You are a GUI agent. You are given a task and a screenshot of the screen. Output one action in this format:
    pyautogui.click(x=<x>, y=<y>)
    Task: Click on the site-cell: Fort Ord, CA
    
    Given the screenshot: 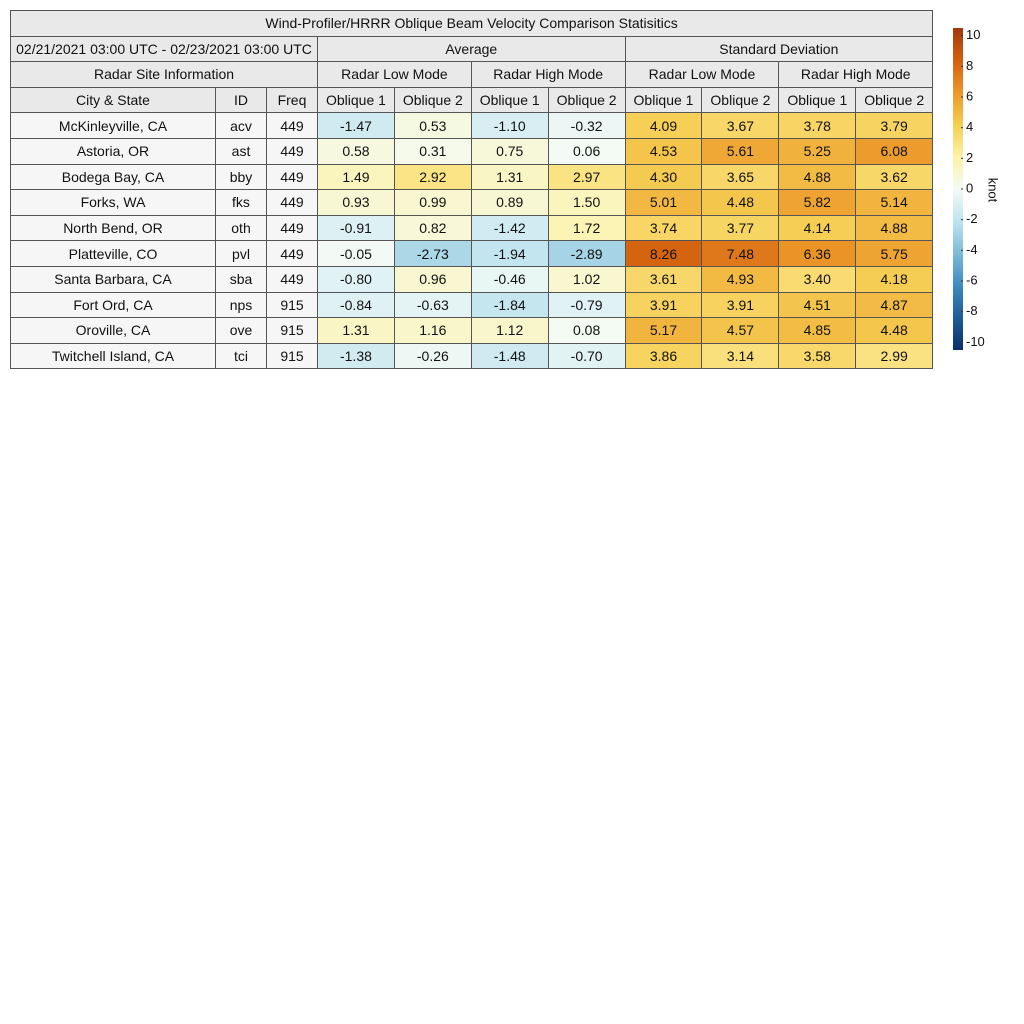 What is the action you would take?
    pyautogui.click(x=113, y=305)
    